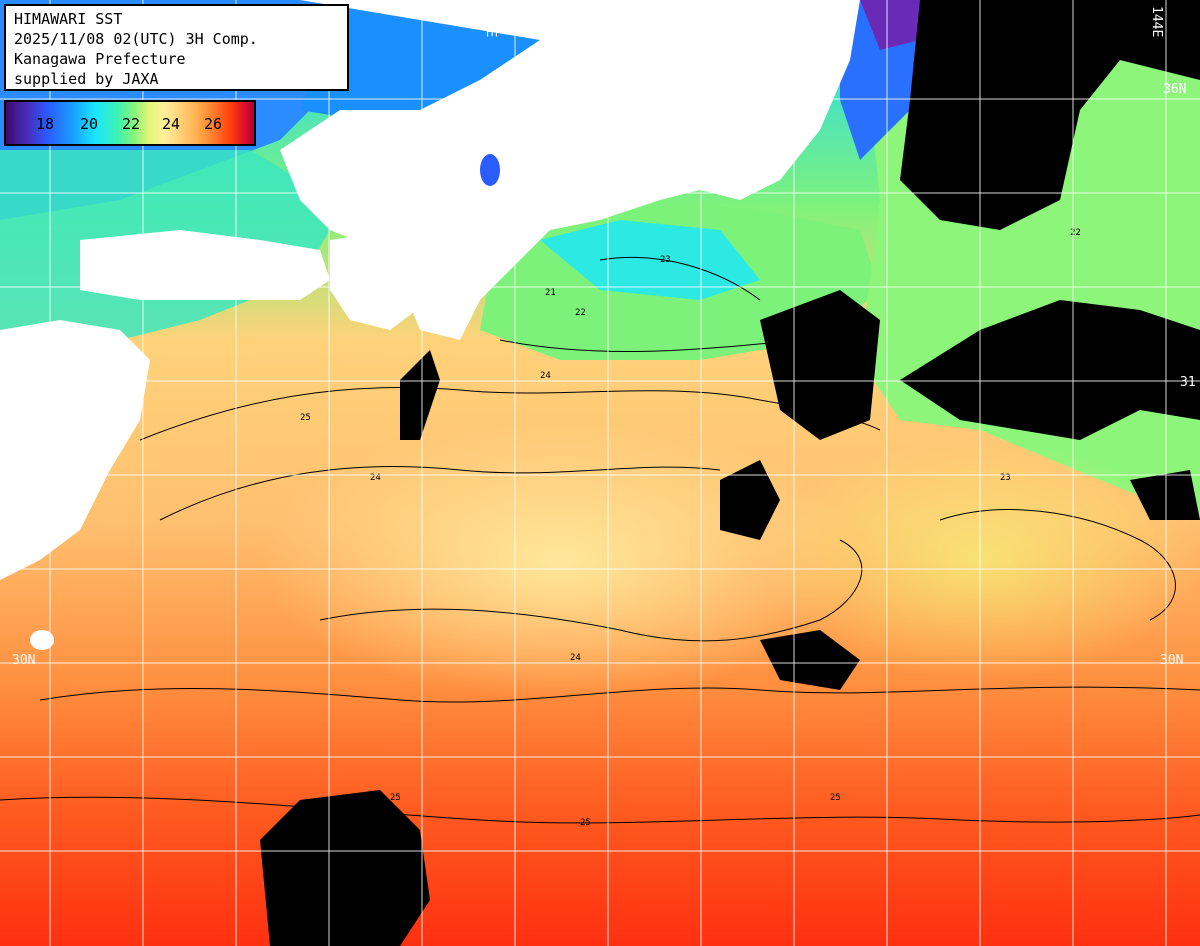  Describe the element at coordinates (24, 660) in the screenshot. I see `lat-label-30n-left: 30N` at that location.